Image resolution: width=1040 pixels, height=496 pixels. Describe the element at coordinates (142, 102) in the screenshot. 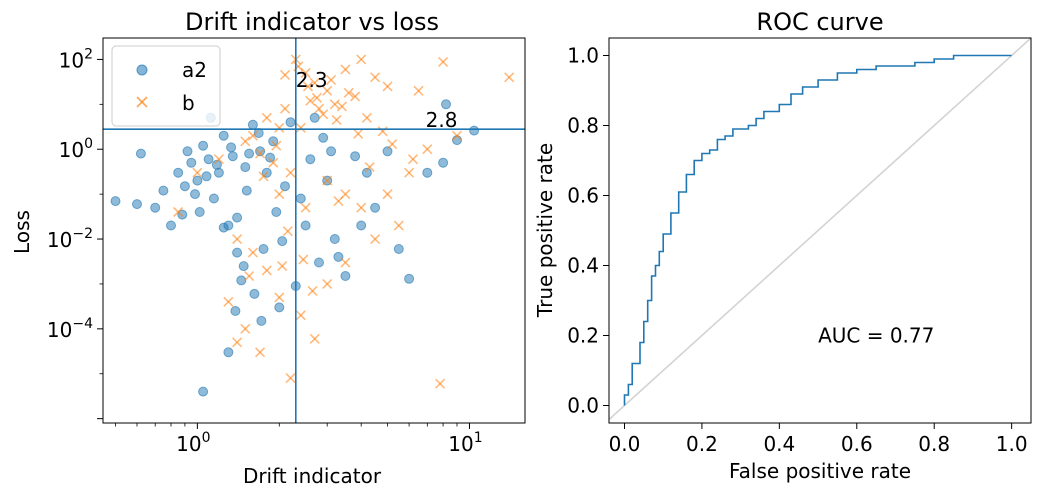

I see `legend-marker-b` at that location.